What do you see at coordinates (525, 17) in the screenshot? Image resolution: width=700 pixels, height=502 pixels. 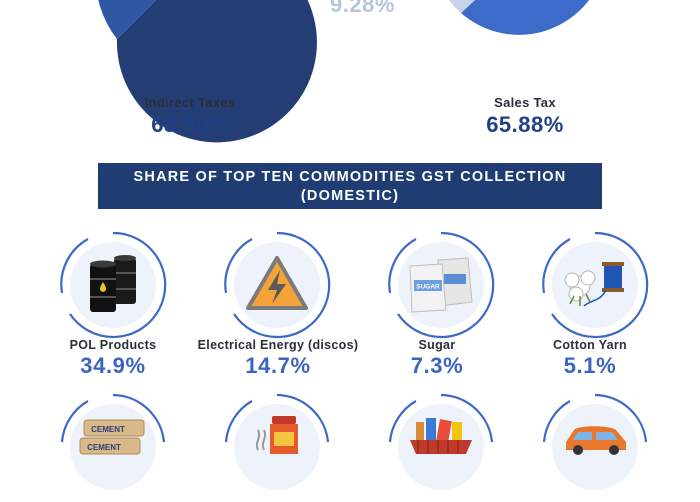 I see `right-pie-large-slice` at bounding box center [525, 17].